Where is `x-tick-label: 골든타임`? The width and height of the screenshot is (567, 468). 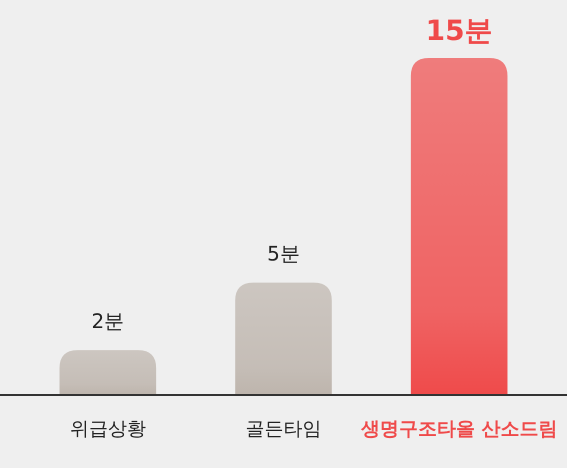 x-tick-label: 골든타임 is located at coordinates (284, 429).